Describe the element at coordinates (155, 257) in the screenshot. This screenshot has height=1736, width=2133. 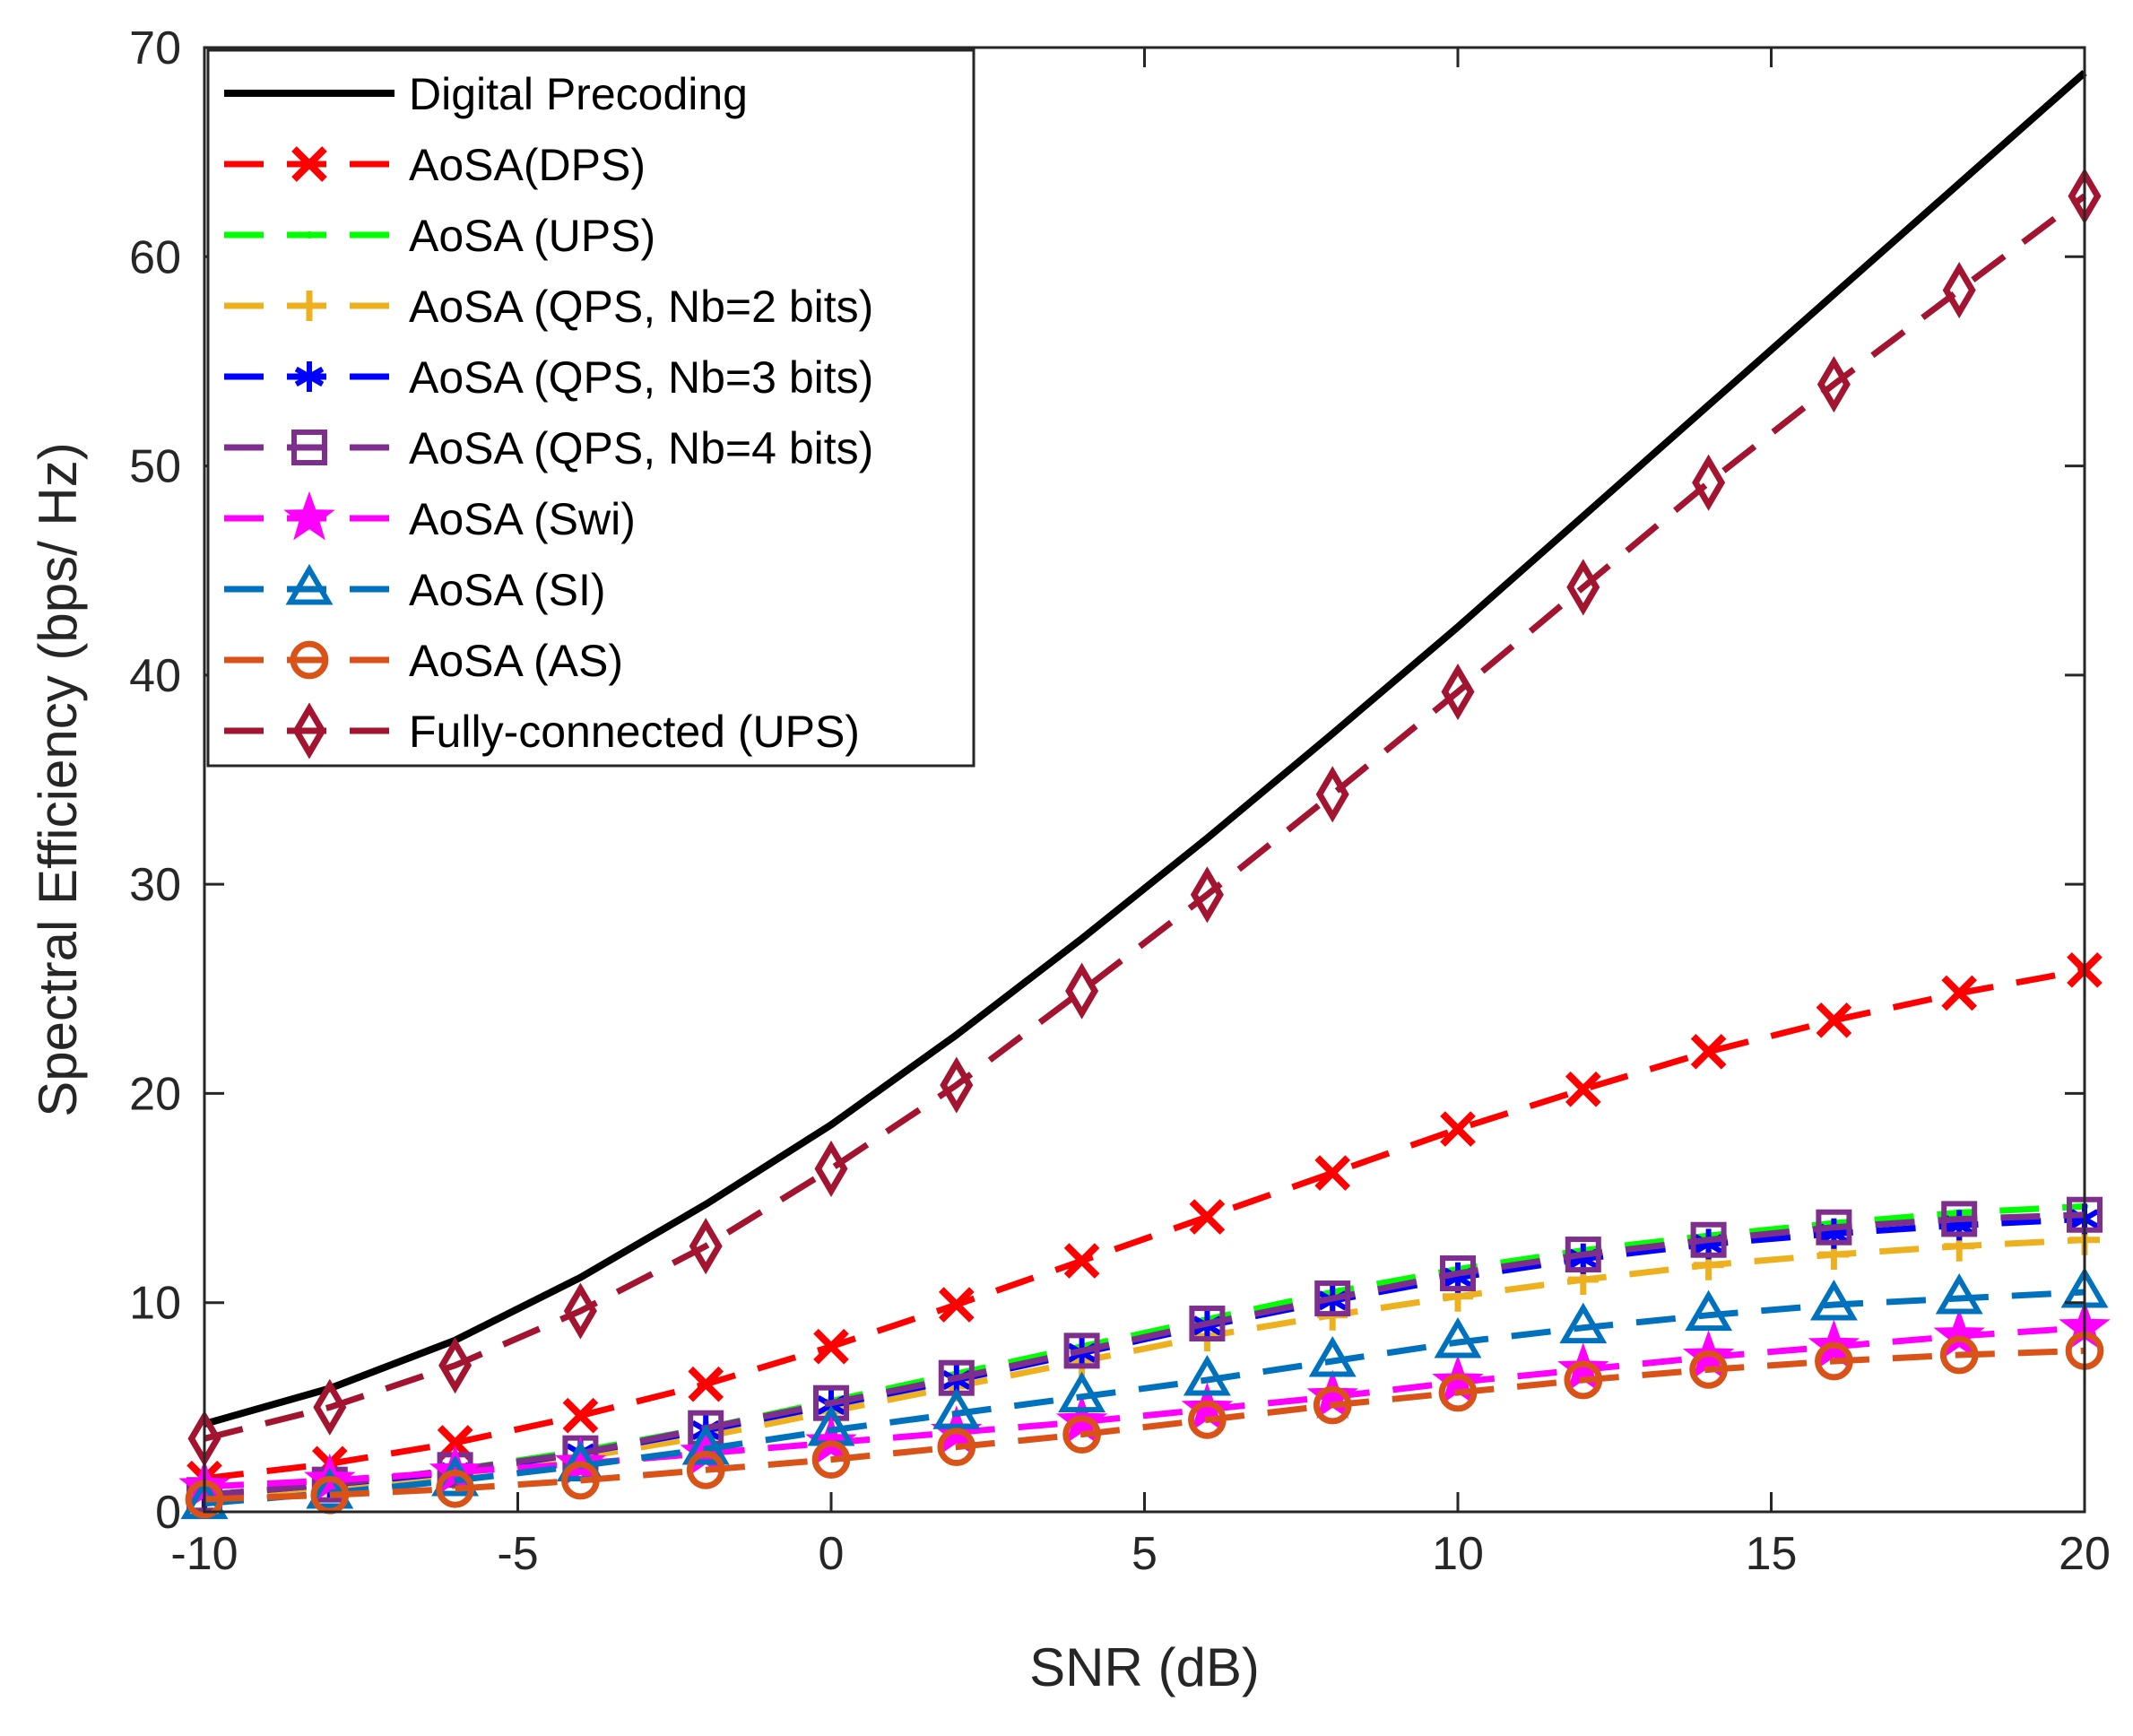
I see `y-tick-label-6: 60` at that location.